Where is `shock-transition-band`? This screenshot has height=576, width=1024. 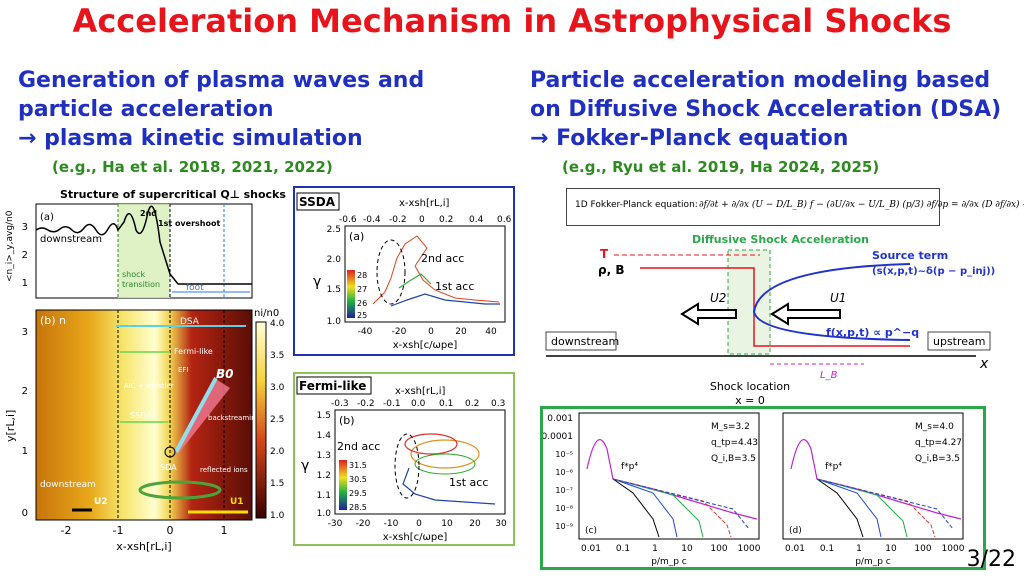
shock-transition-band is located at coordinates (144, 251).